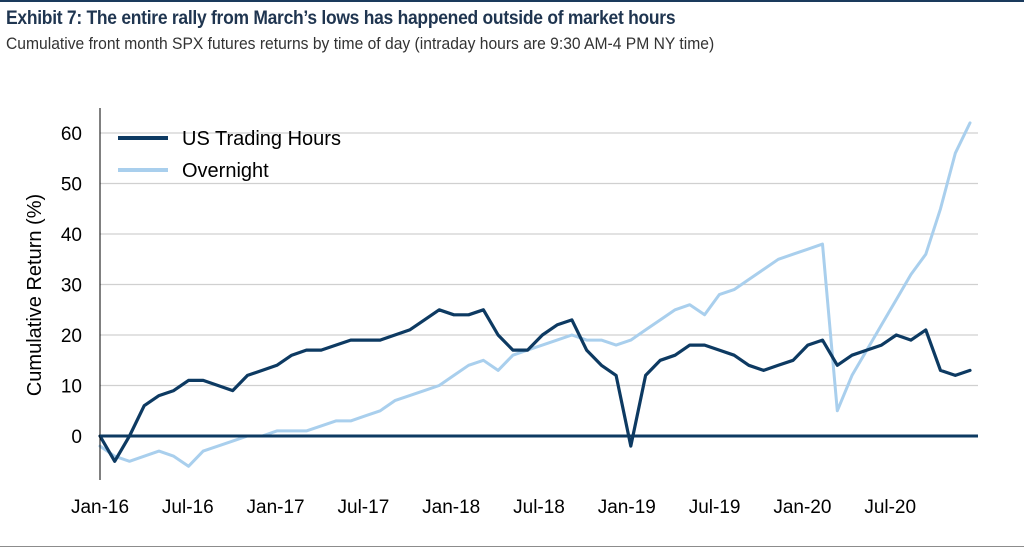 The image size is (1024, 558). I want to click on x-tick-label-jul-18: Jul-18, so click(539, 507).